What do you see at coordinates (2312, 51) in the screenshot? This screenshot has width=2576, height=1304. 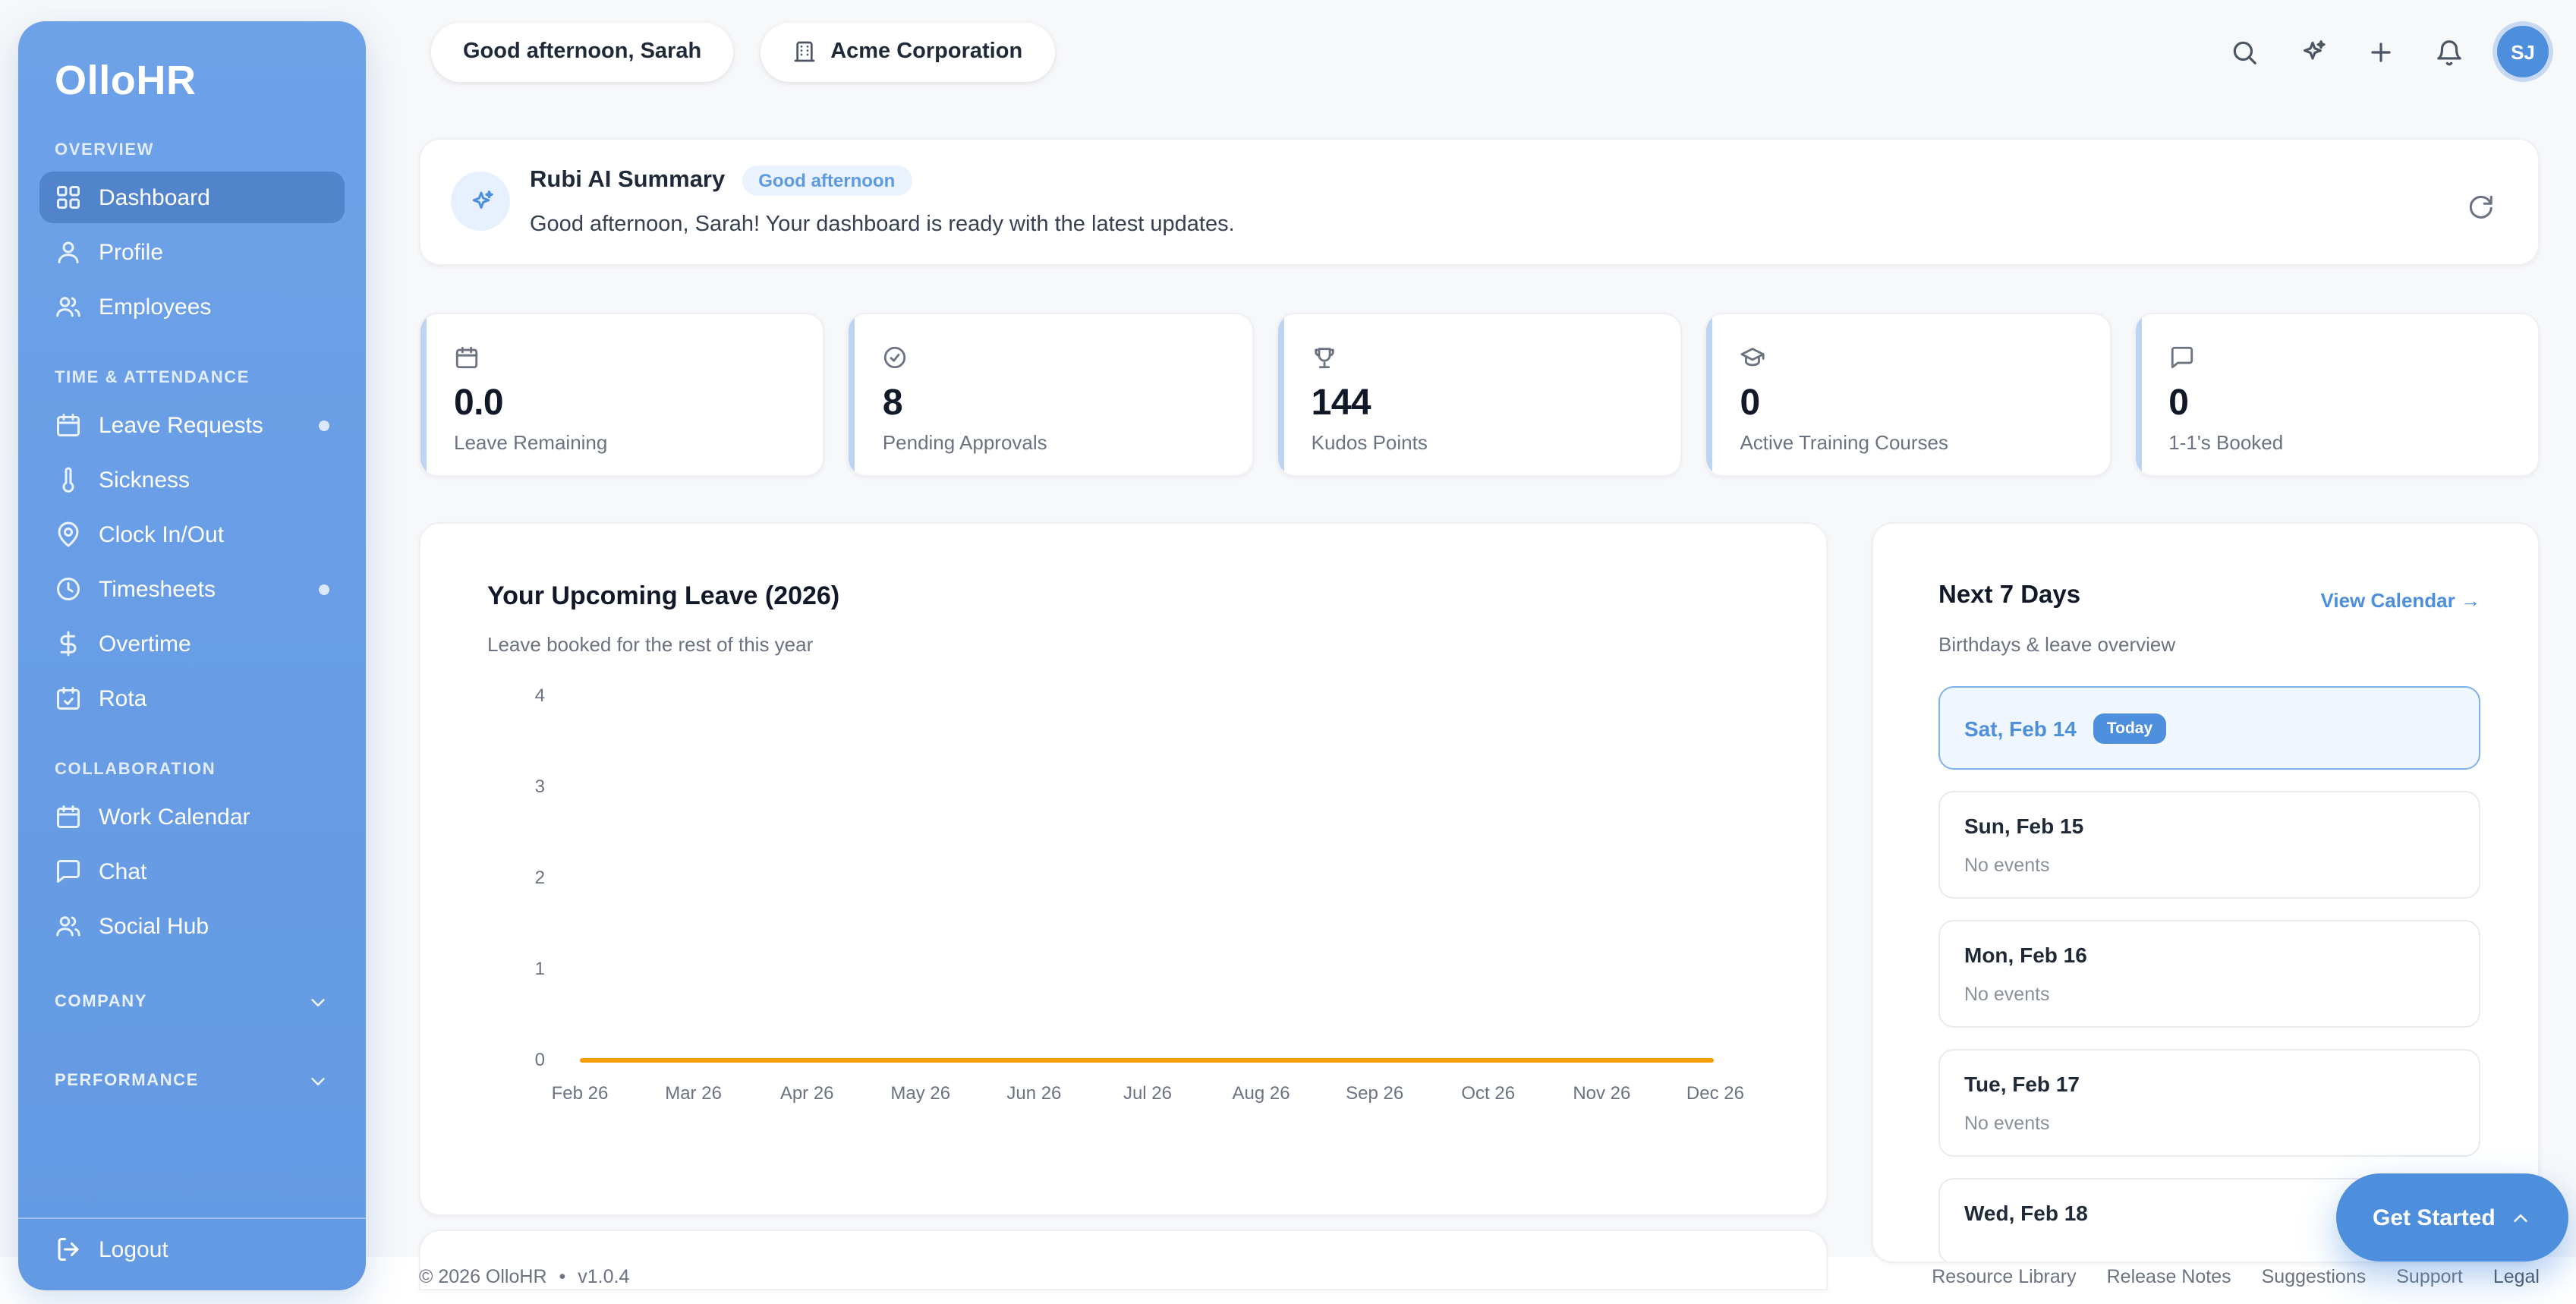 I see `ai-assistant-button` at bounding box center [2312, 51].